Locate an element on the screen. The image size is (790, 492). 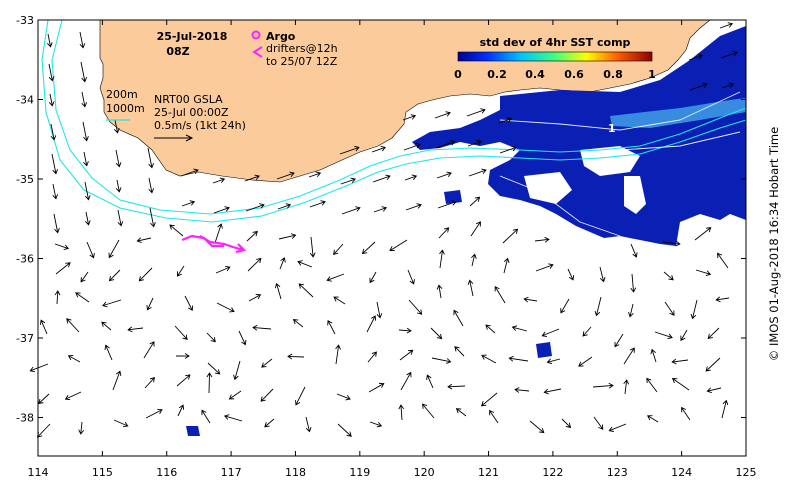
y-tick-label: -36 is located at coordinates (25, 259).